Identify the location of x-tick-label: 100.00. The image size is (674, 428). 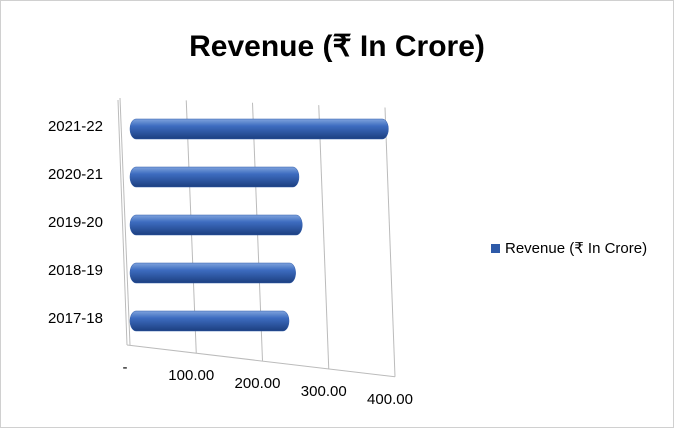
(191, 375).